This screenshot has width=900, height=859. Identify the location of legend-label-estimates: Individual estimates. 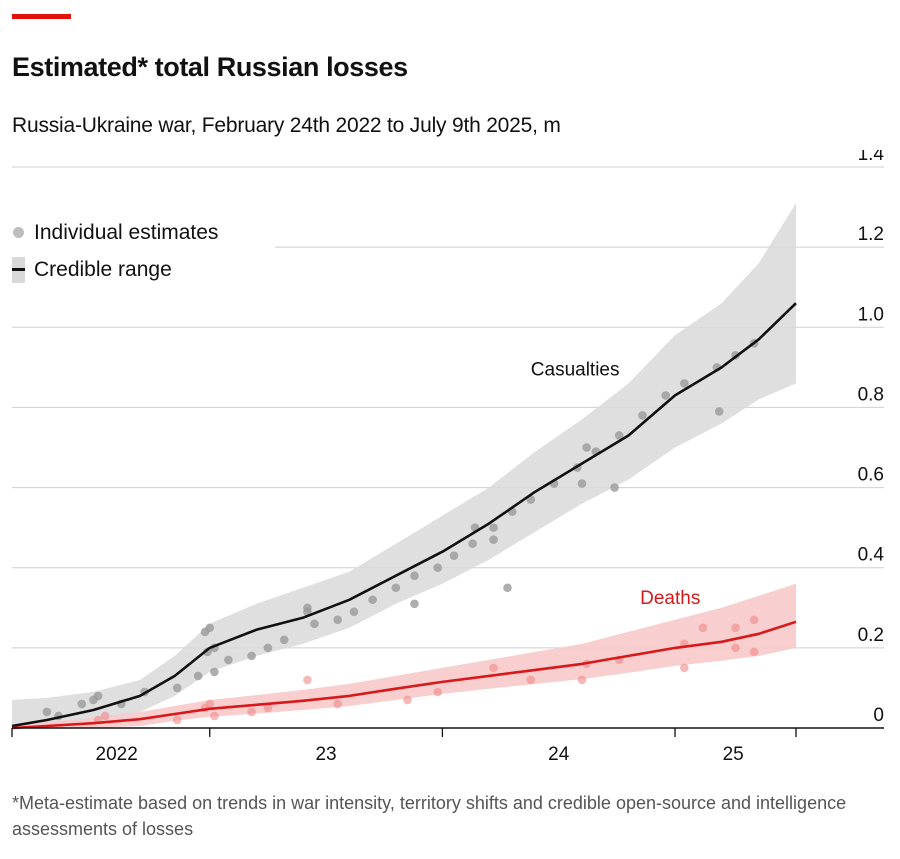
(126, 232).